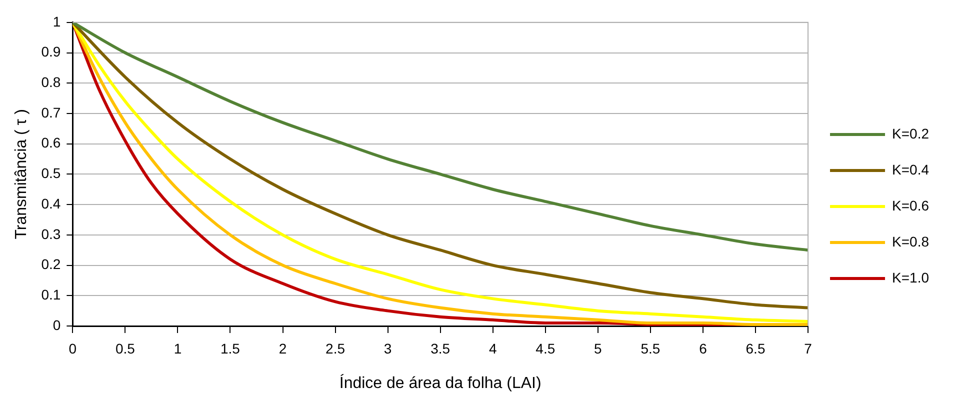  What do you see at coordinates (650, 348) in the screenshot?
I see `x-tick-label: 5.5` at bounding box center [650, 348].